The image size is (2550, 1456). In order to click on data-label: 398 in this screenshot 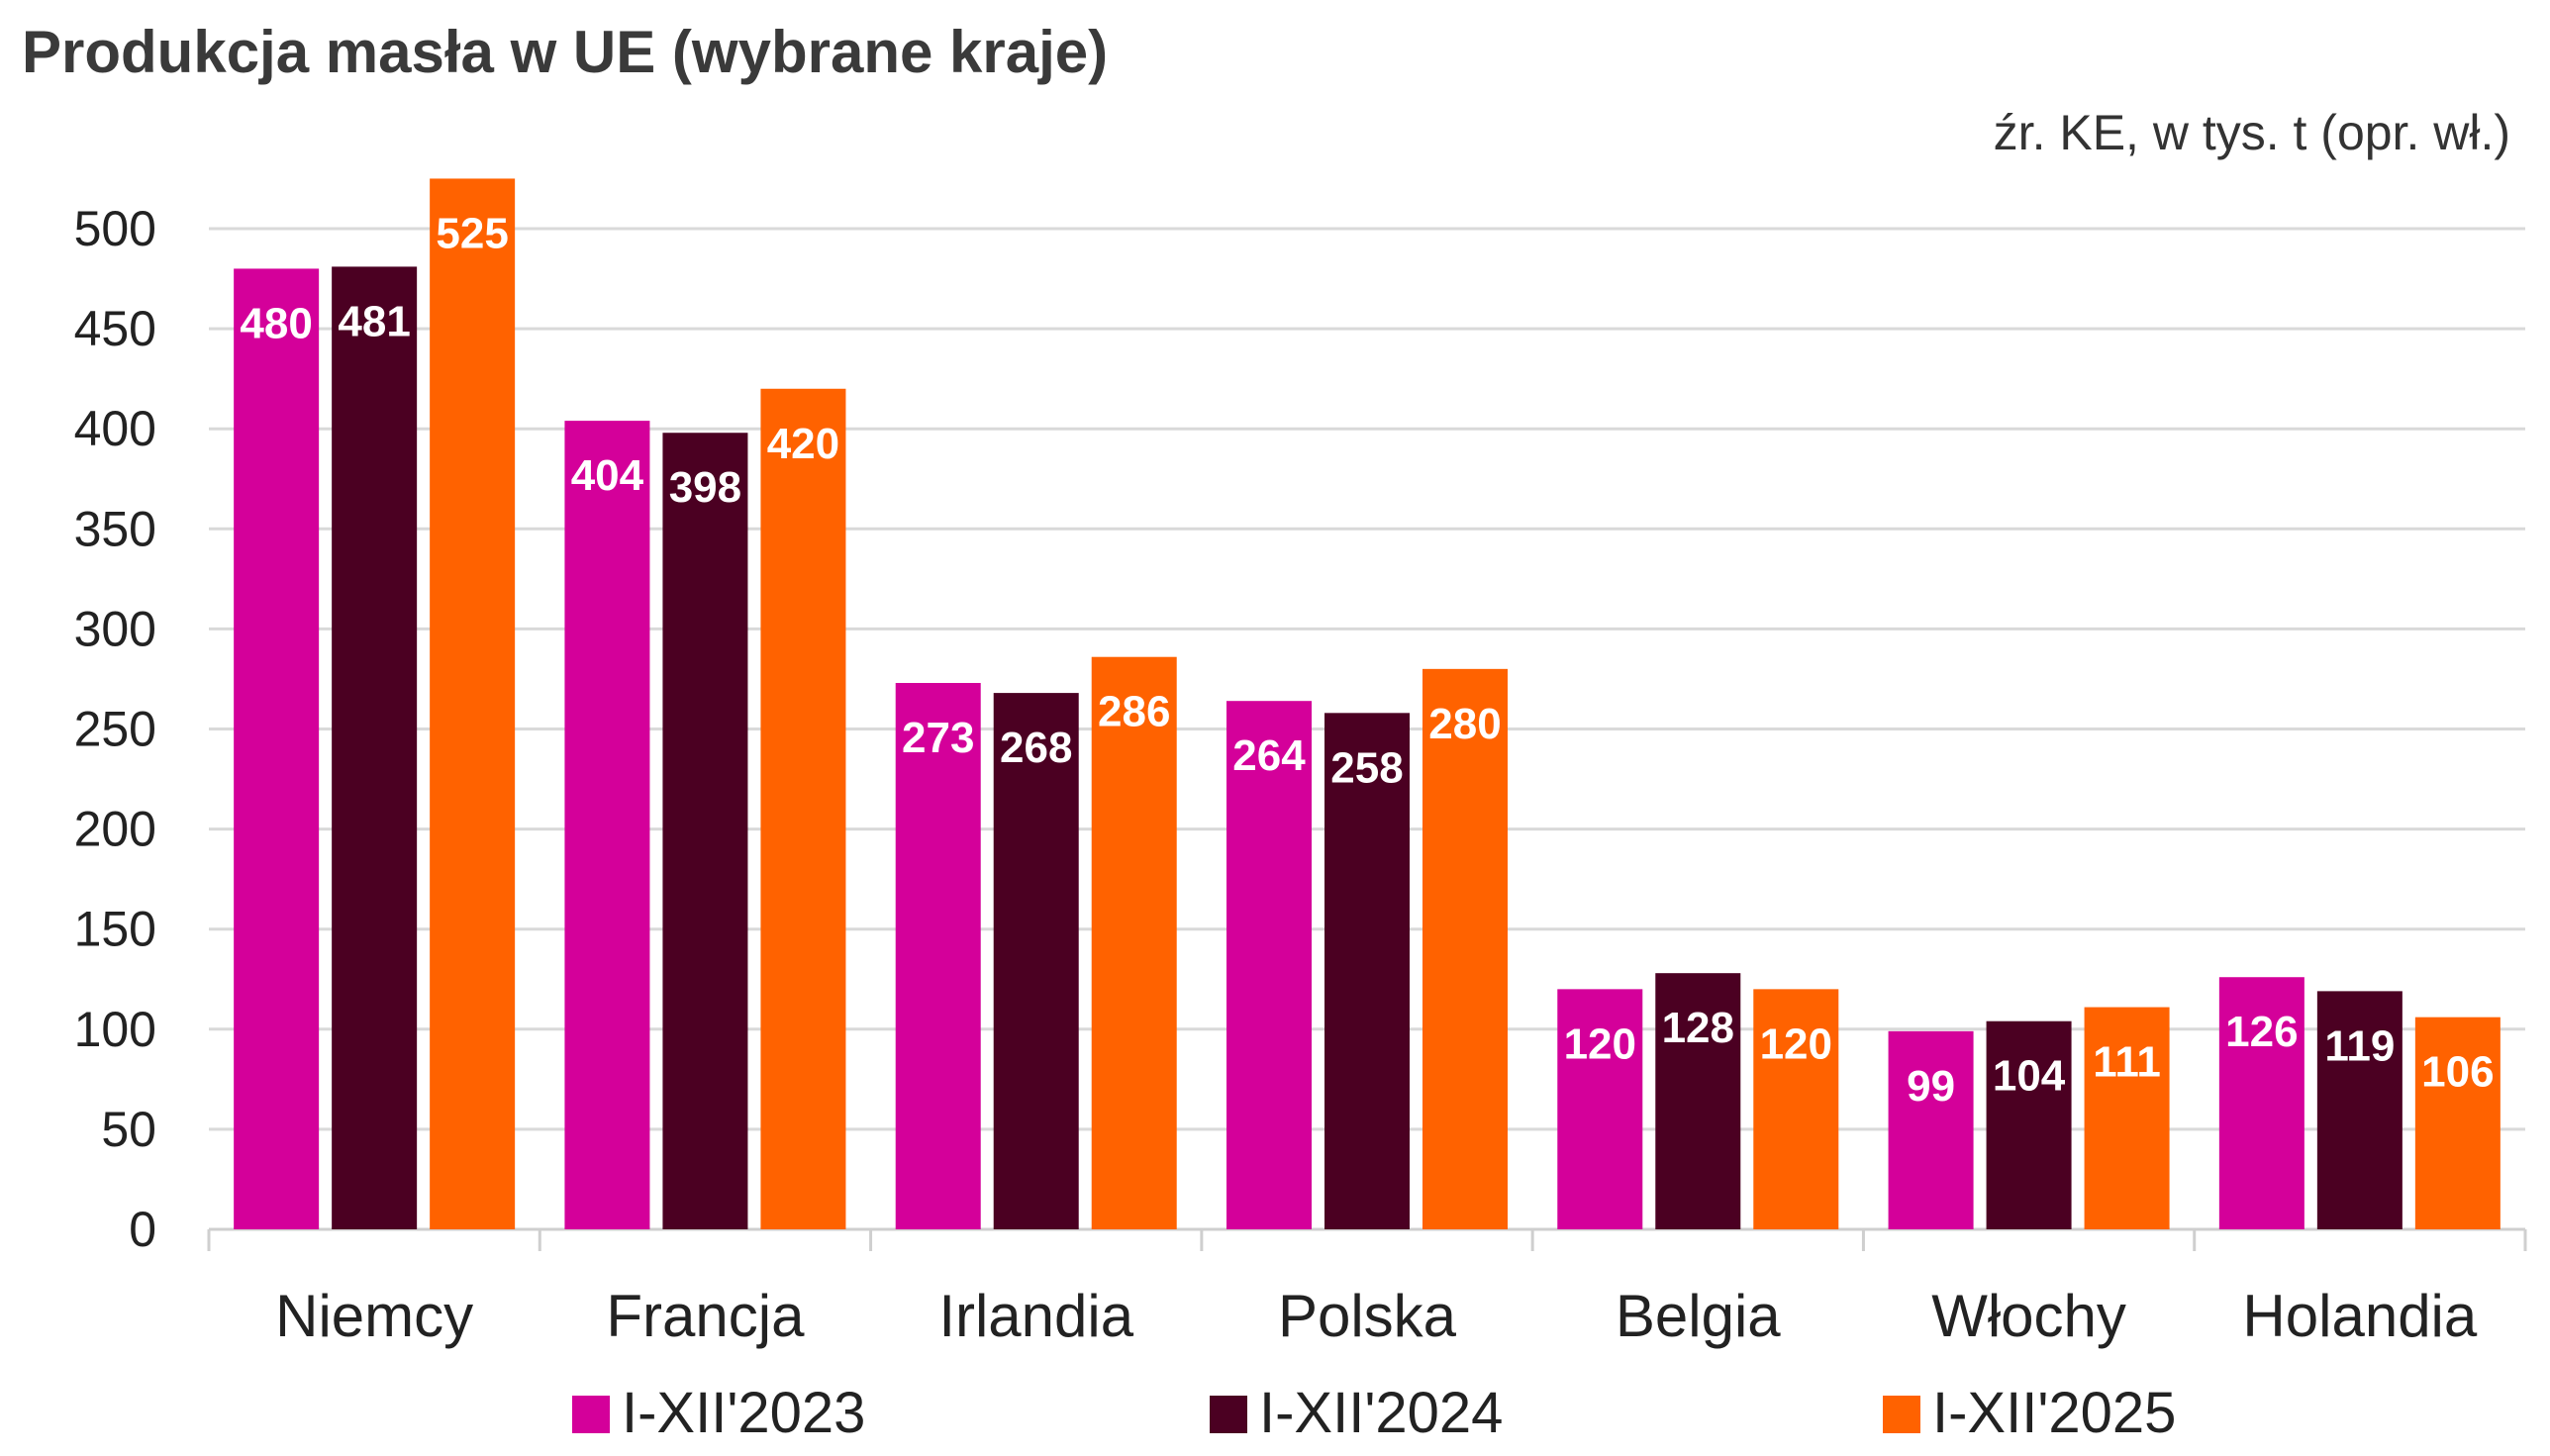, I will do `click(705, 487)`.